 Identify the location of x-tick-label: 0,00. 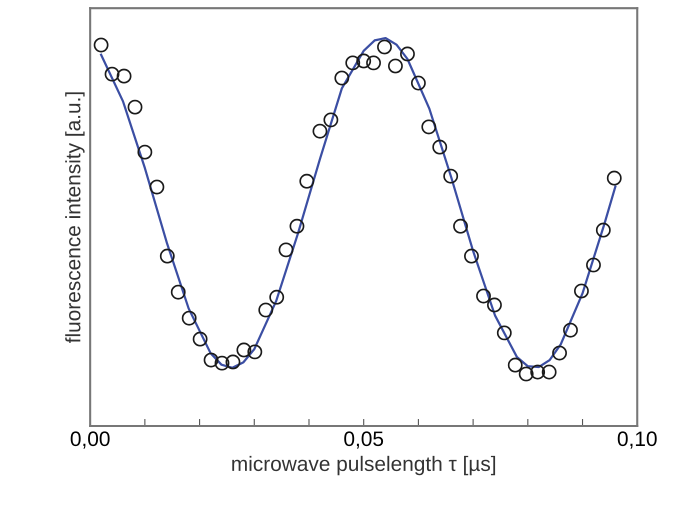
(90, 440).